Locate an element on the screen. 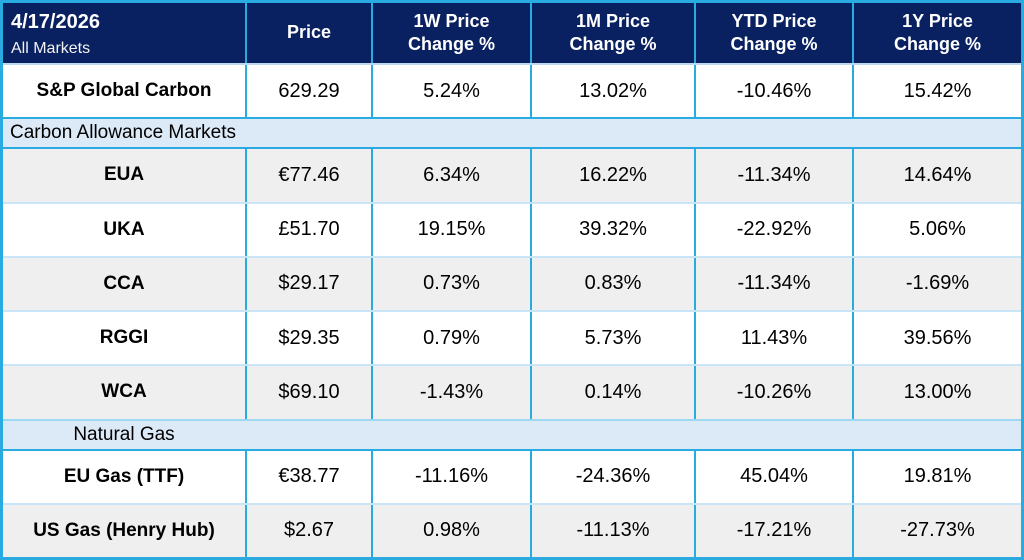  change-ytd: 45.04% is located at coordinates (773, 476).